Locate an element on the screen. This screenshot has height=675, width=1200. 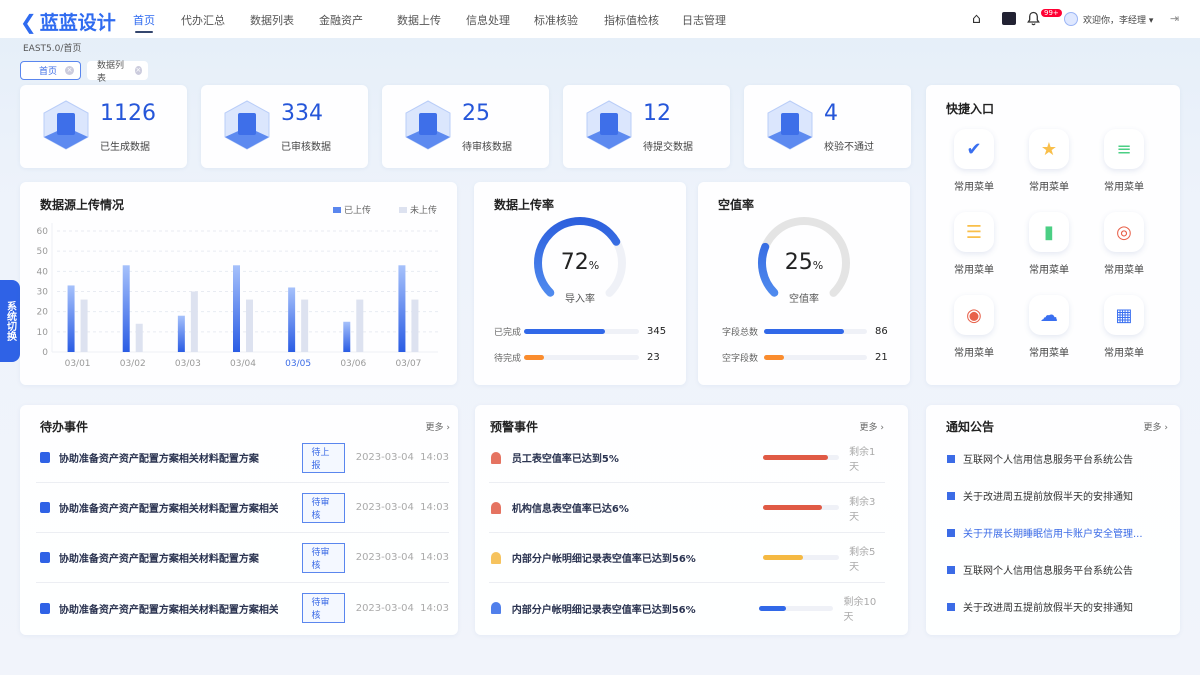
notices-more-link: 更多 › is located at coordinates (1155, 428).